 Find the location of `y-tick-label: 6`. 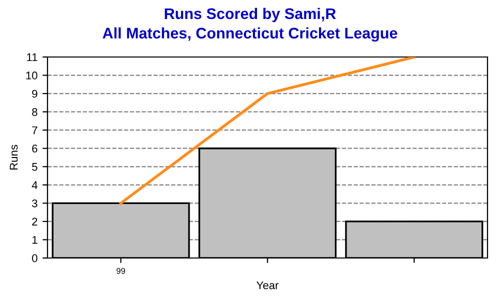

y-tick-label: 6 is located at coordinates (35, 148).